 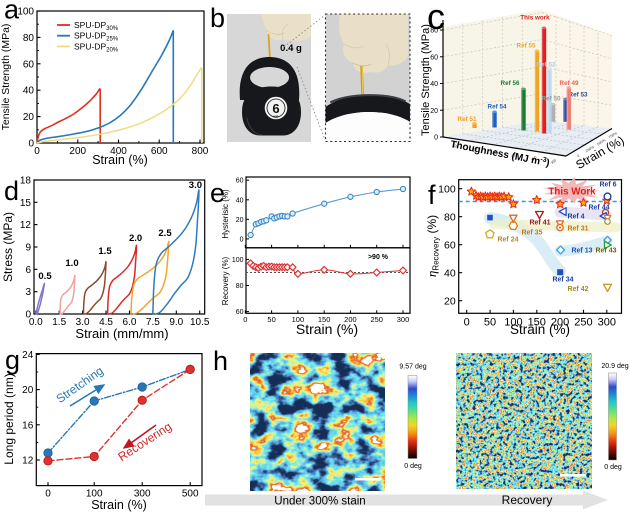 What do you see at coordinates (165, 233) in the screenshot?
I see `svg-text: 2.5` at bounding box center [165, 233].